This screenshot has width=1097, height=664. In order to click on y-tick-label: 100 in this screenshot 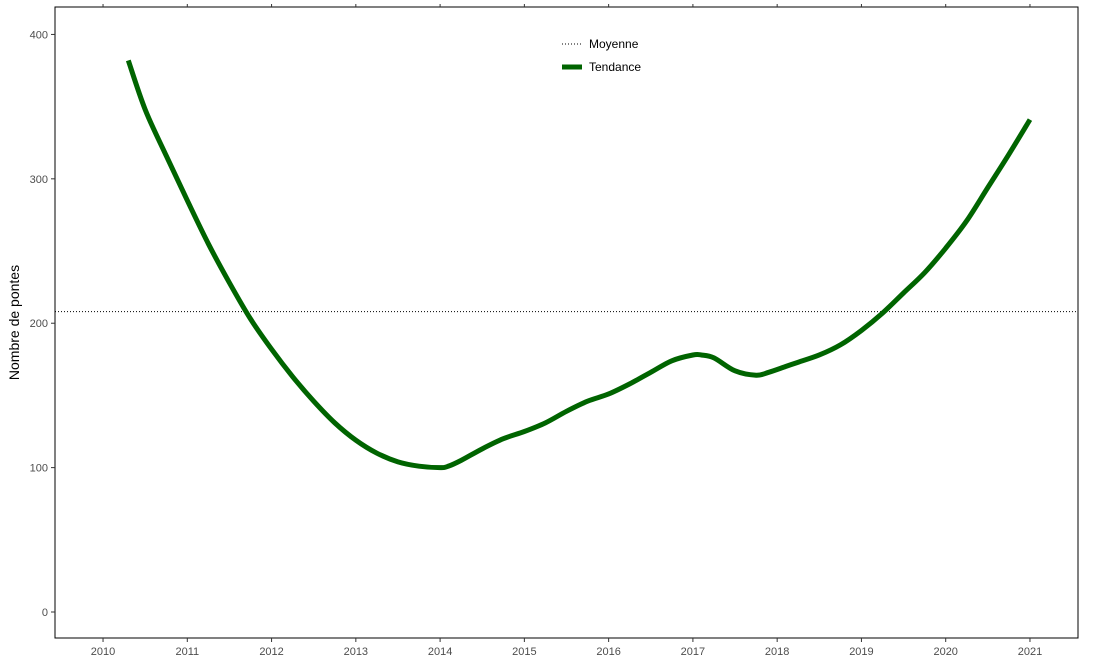, I will do `click(39, 469)`.